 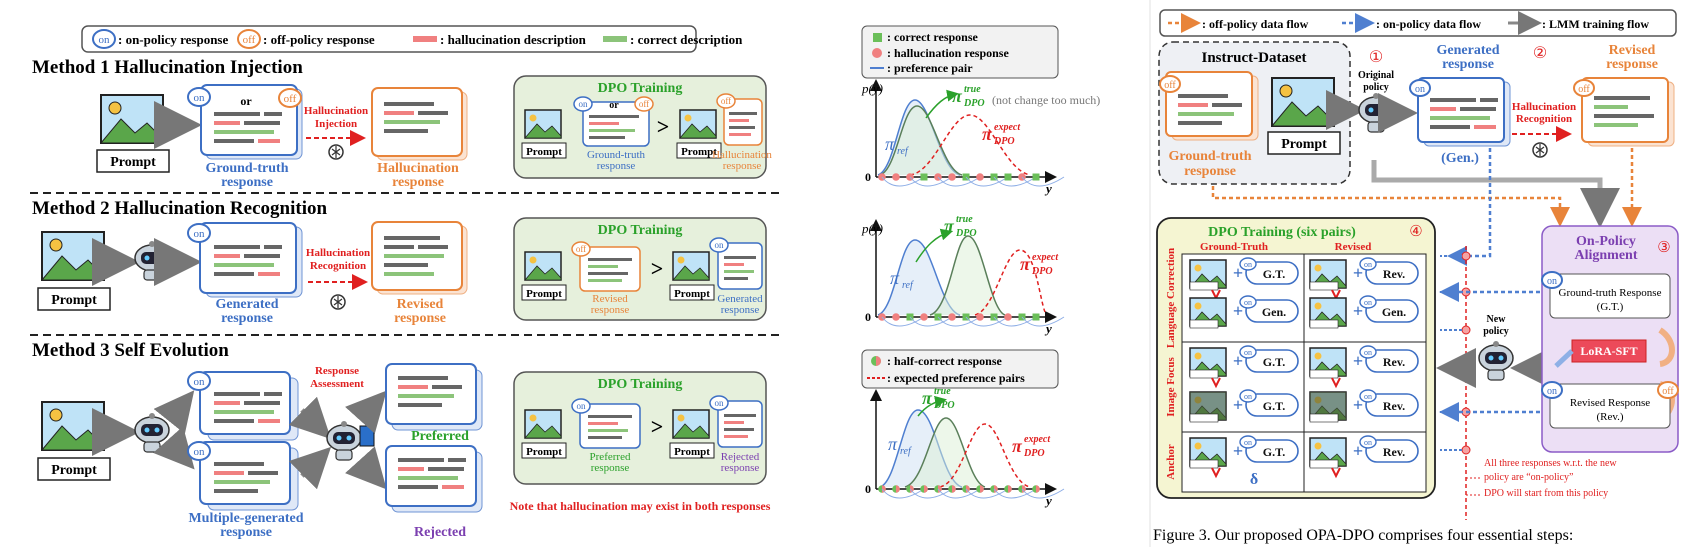 What do you see at coordinates (1039, 264) in the screenshot?
I see `plot2-pi-exp: π expect DPO` at bounding box center [1039, 264].